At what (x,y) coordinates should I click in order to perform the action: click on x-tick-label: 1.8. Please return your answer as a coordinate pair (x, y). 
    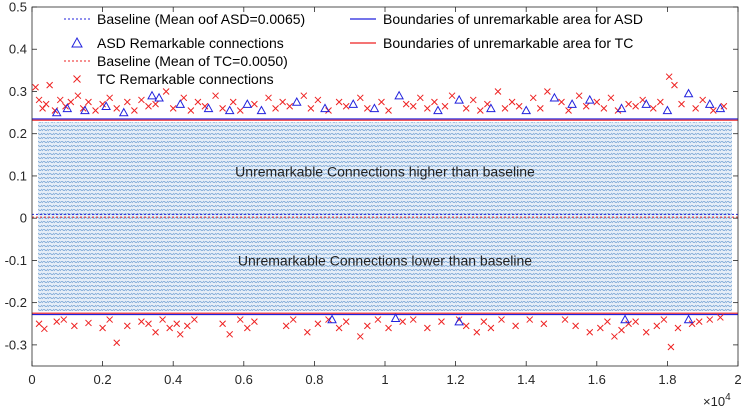
    Looking at the image, I should click on (667, 379).